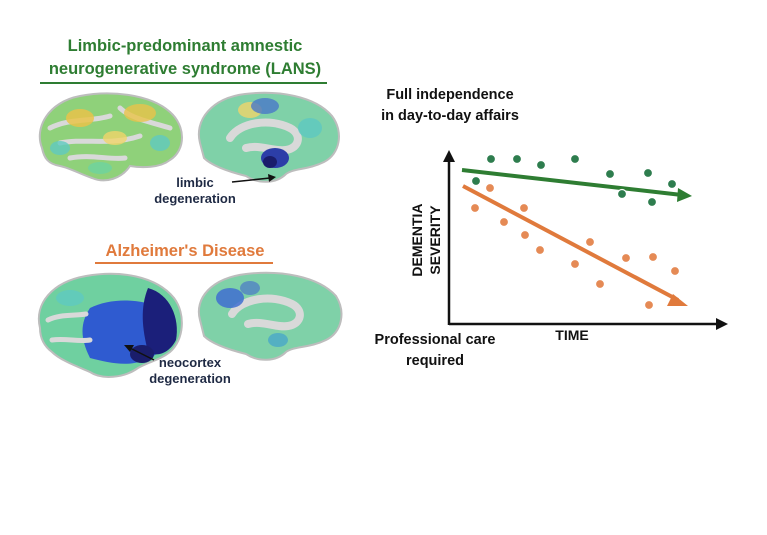 The width and height of the screenshot is (767, 535). Describe the element at coordinates (722, 324) in the screenshot. I see `x-axis-arrowhead` at that location.